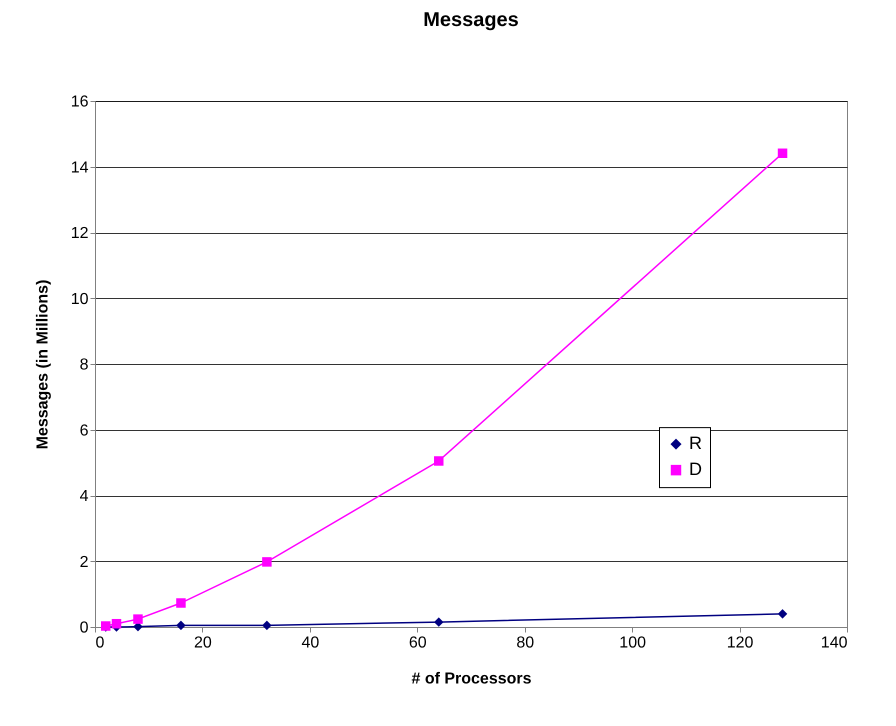 Image resolution: width=896 pixels, height=726 pixels. Describe the element at coordinates (84, 431) in the screenshot. I see `y-tick-label: 6` at that location.